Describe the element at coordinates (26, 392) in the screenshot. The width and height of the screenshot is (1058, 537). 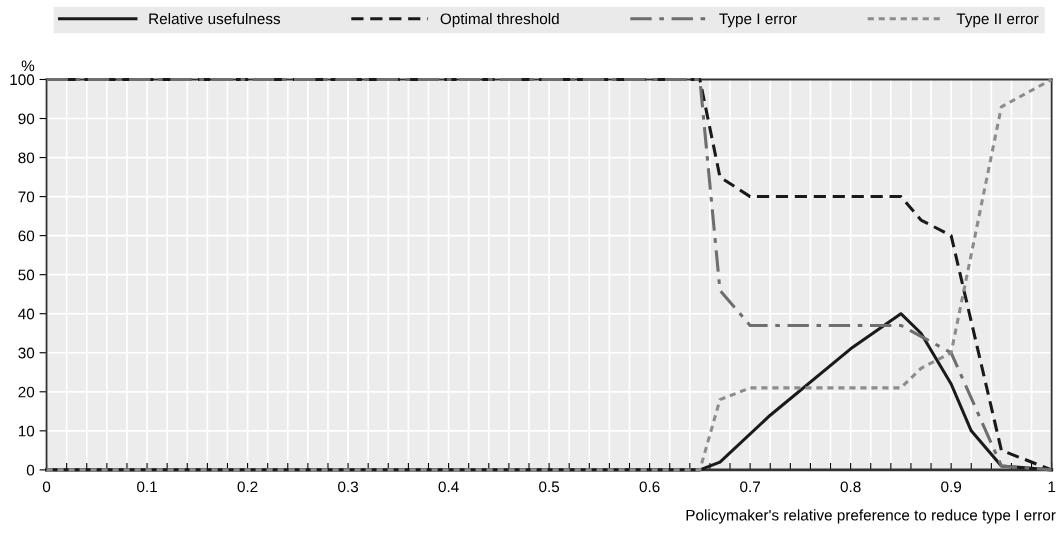
I see `y-tick-label: 20` at that location.